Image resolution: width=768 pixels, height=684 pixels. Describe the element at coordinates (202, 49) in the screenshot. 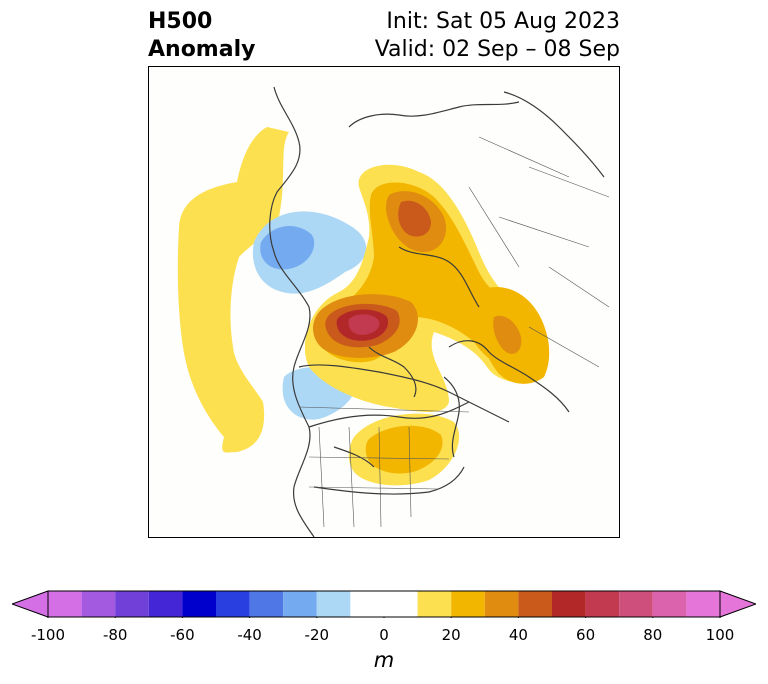

I see `title-field: Anomaly` at that location.